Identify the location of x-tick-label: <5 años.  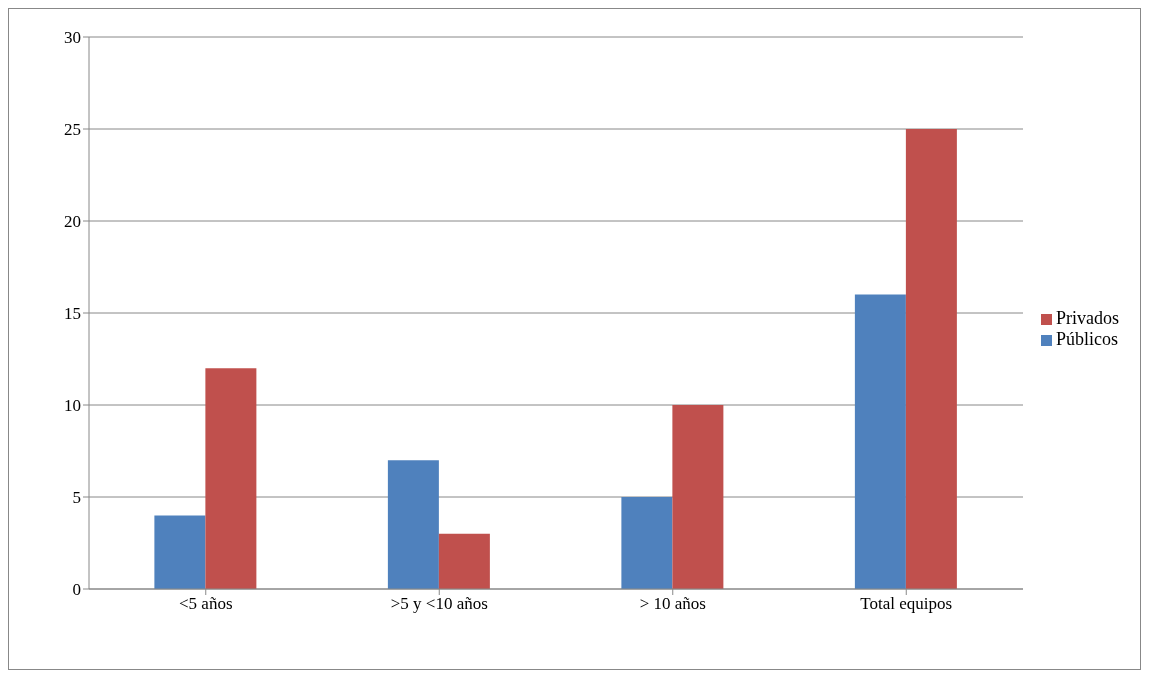
(206, 604).